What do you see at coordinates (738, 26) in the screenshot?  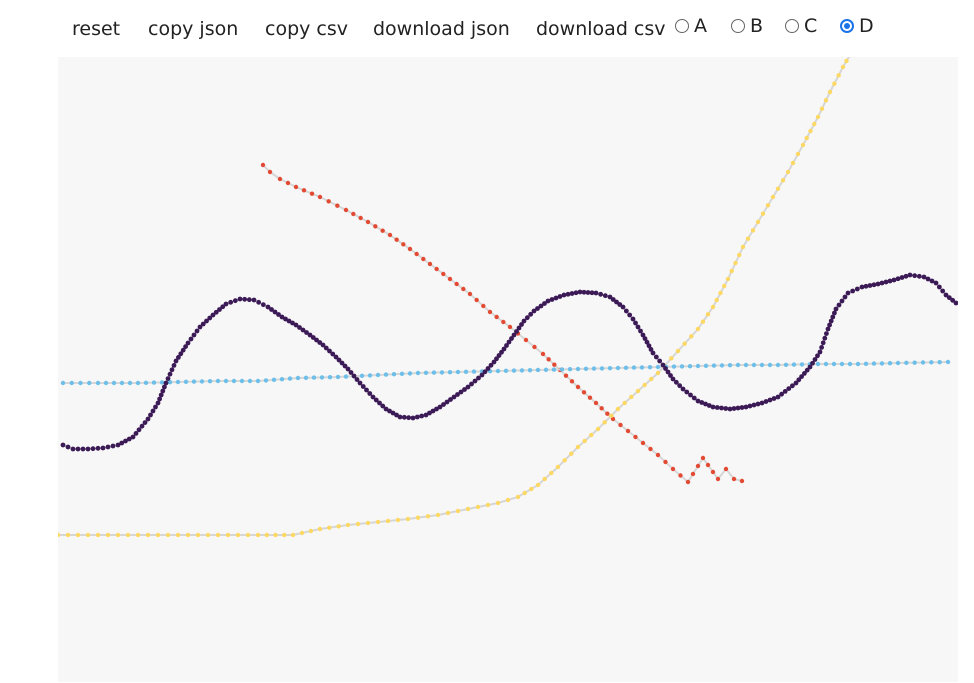 I see `radio-b-circle` at bounding box center [738, 26].